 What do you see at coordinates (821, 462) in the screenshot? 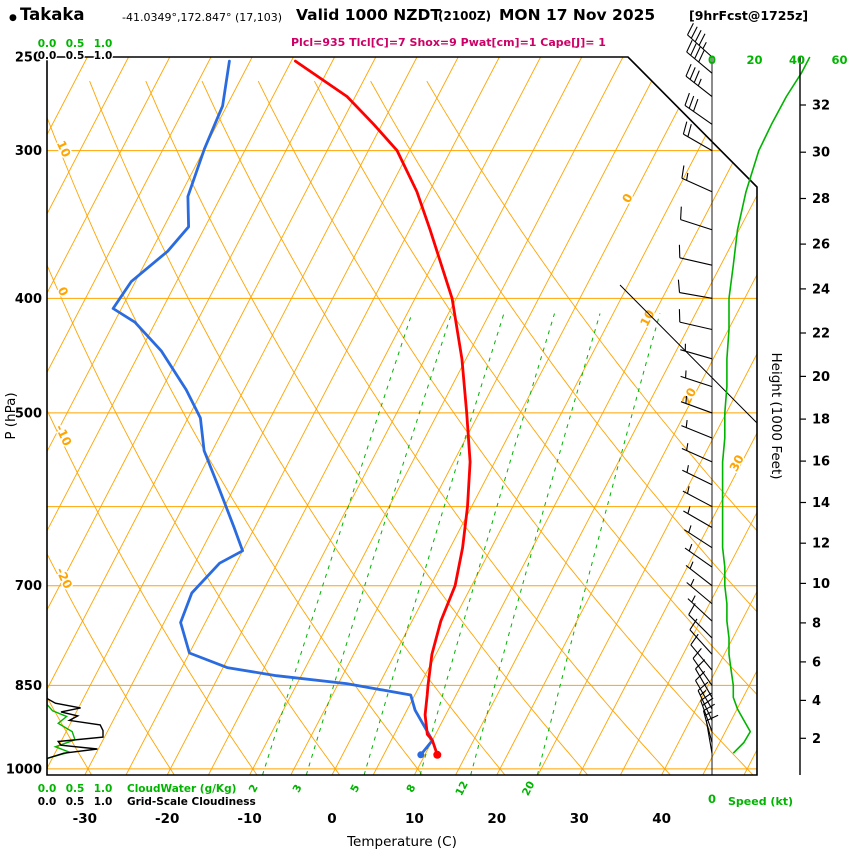
I see `svg-text: 16` at bounding box center [821, 462].